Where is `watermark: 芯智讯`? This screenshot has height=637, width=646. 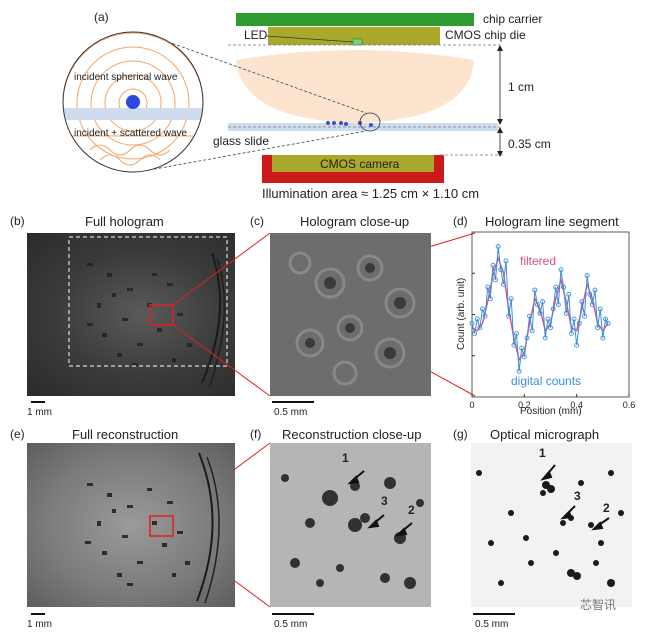
watermark: 芯智讯 is located at coordinates (598, 605).